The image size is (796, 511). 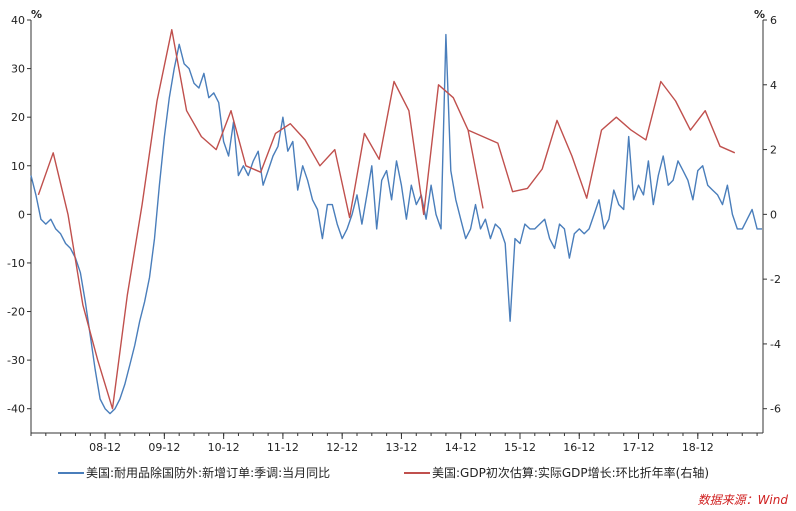 I want to click on x-axis-tick-label: 17-12, so click(x=639, y=447).